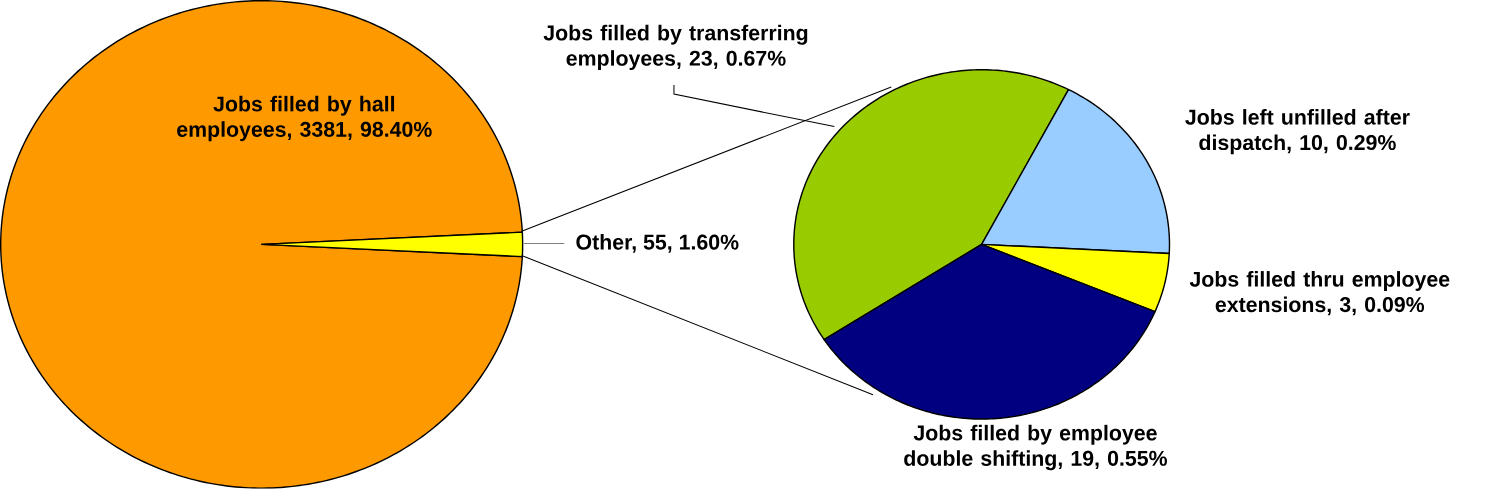  I want to click on slice-label: Other, 55, 1.60%, so click(657, 243).